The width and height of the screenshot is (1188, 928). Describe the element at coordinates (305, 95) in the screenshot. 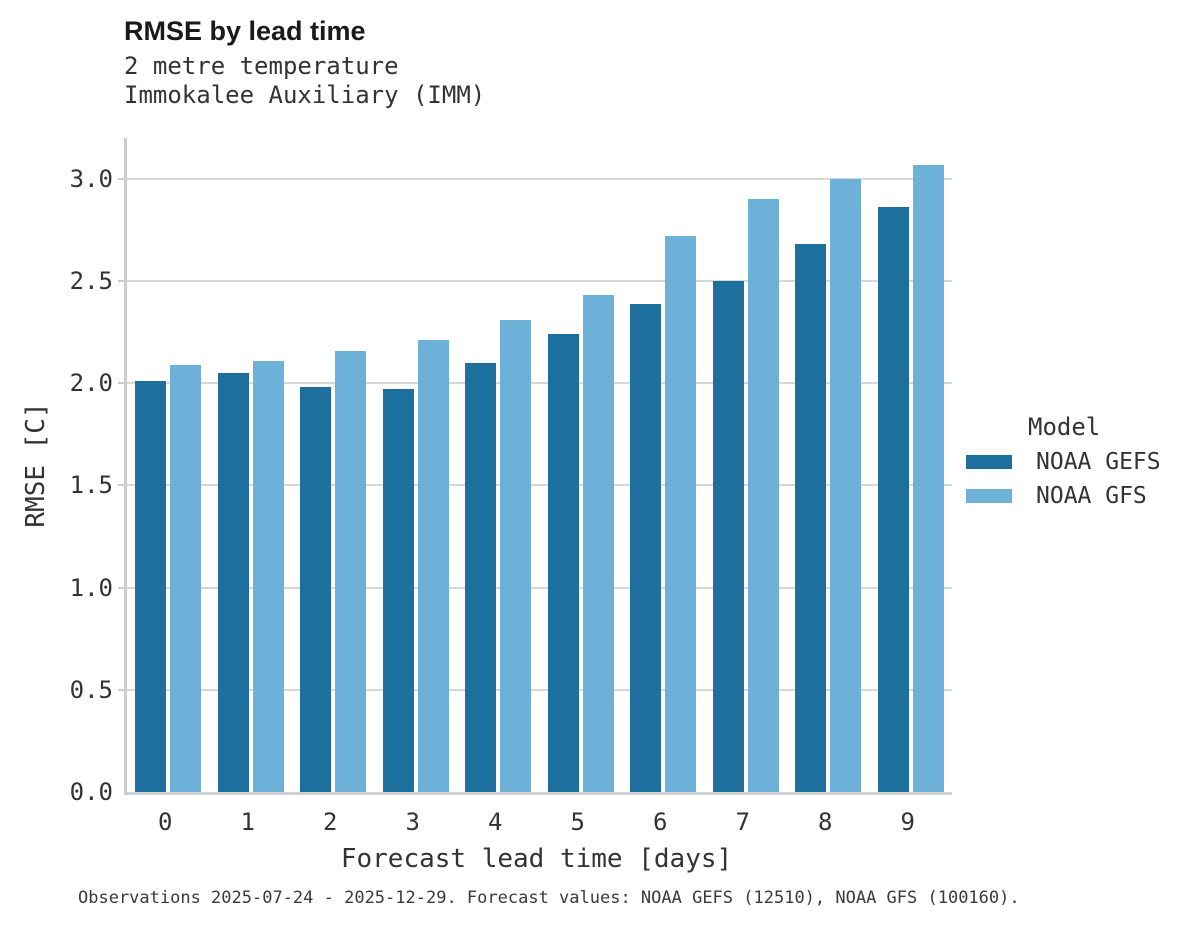

I see `chart-subtitle-line2: Immokalee Auxiliary (IMM)` at that location.